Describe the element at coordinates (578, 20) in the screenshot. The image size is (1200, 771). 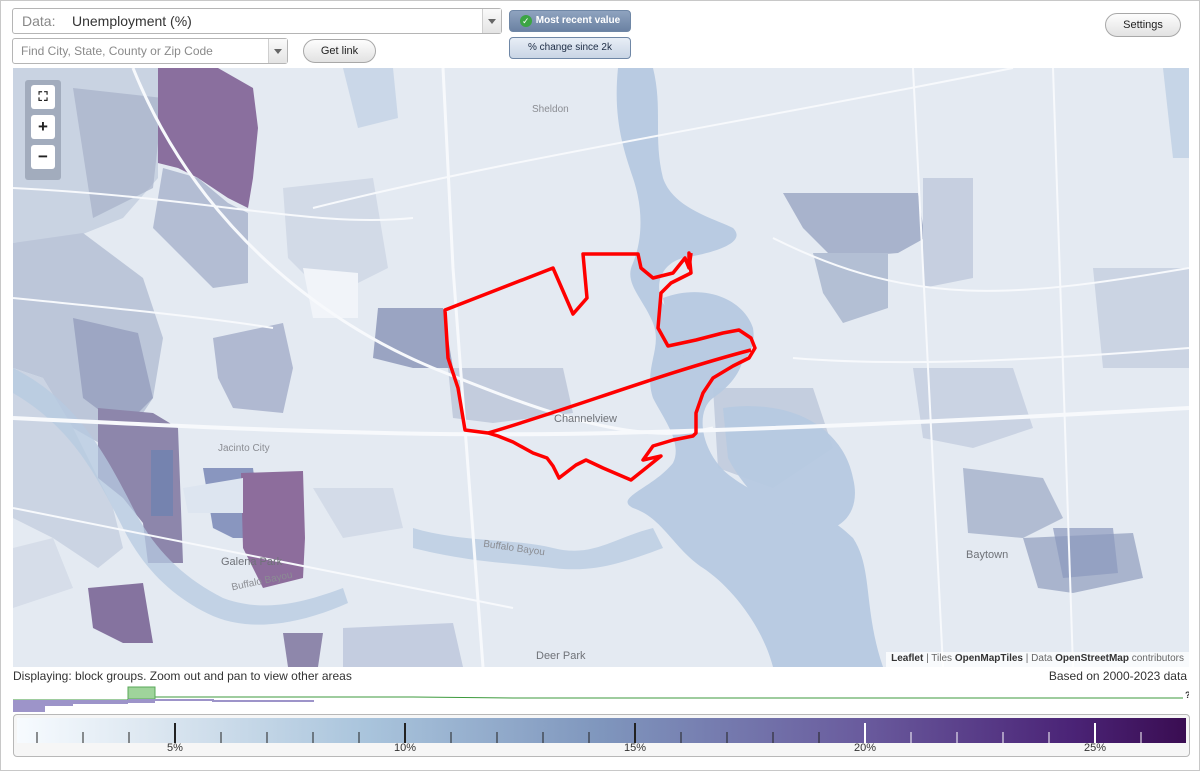
I see `most-recent-value-label: Most recent value` at that location.